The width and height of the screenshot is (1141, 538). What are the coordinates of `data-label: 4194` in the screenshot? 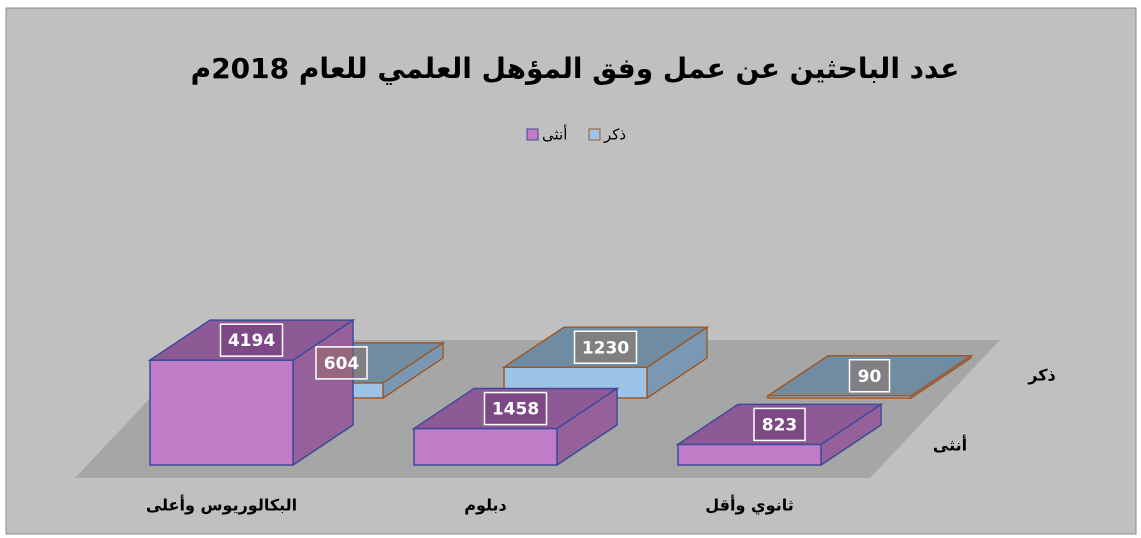 It's located at (251, 341).